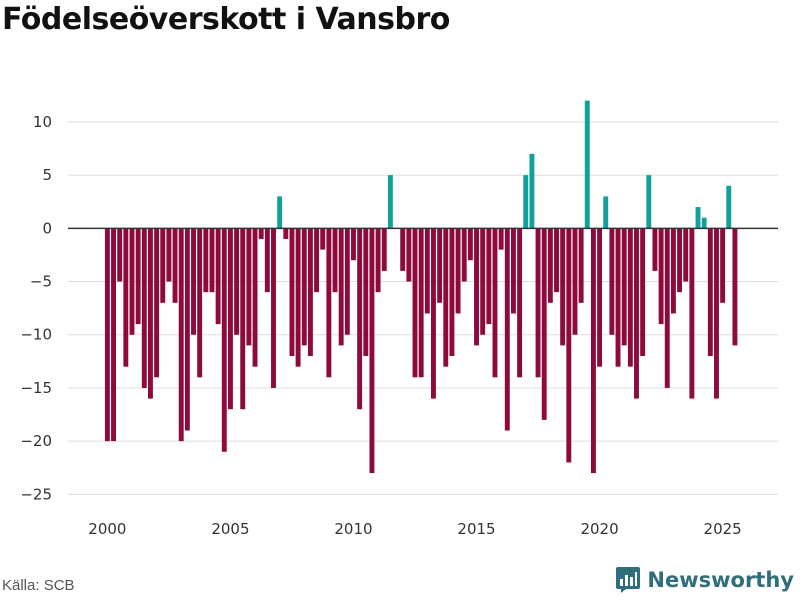  Describe the element at coordinates (599, 529) in the screenshot. I see `x-tick-label: 2020` at that location.